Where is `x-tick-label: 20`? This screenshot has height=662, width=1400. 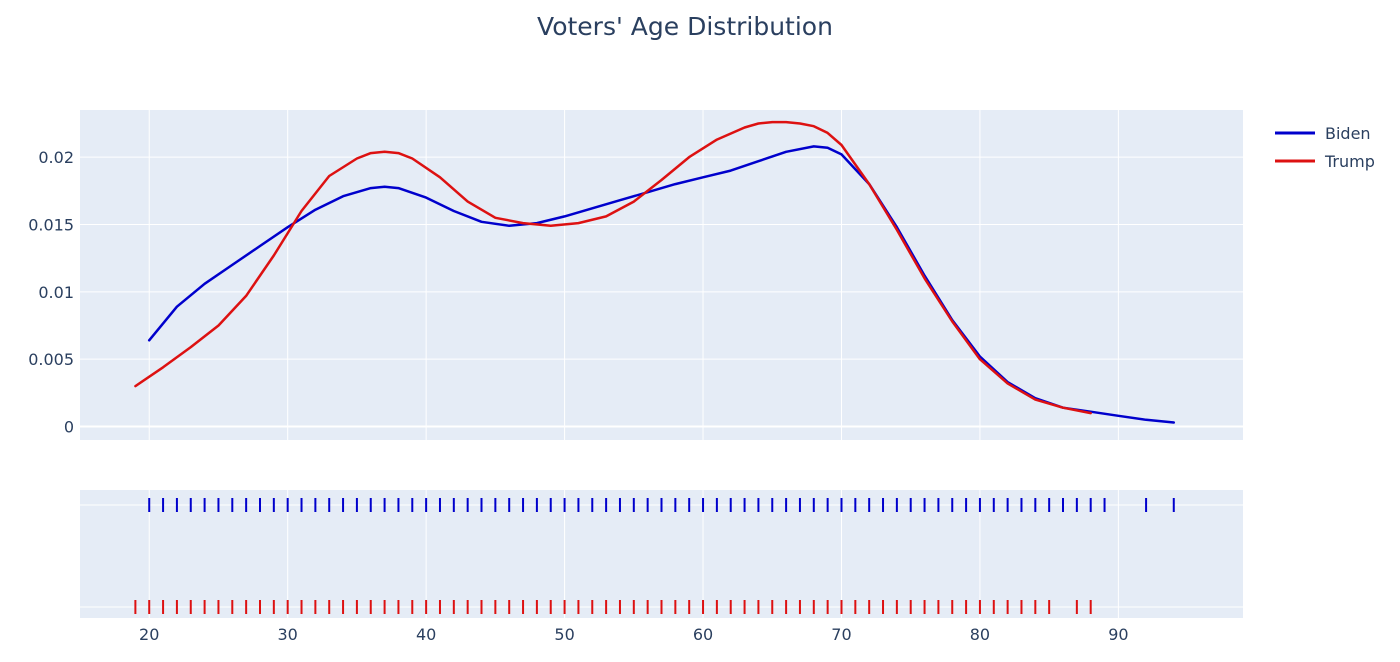
x-tick-label: 20 is located at coordinates (149, 634).